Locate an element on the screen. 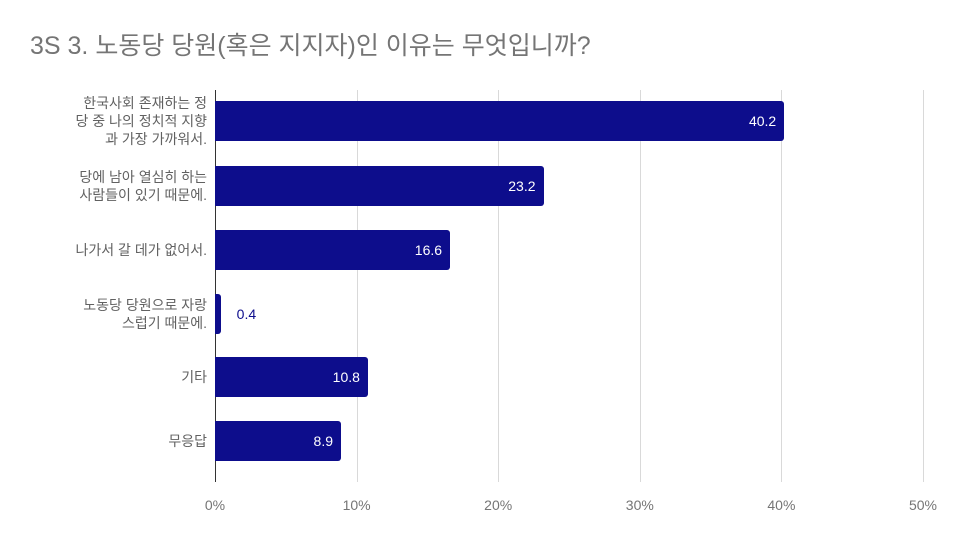 Image resolution: width=960 pixels, height=540 pixels. bar-value-label: 40.2 is located at coordinates (762, 121).